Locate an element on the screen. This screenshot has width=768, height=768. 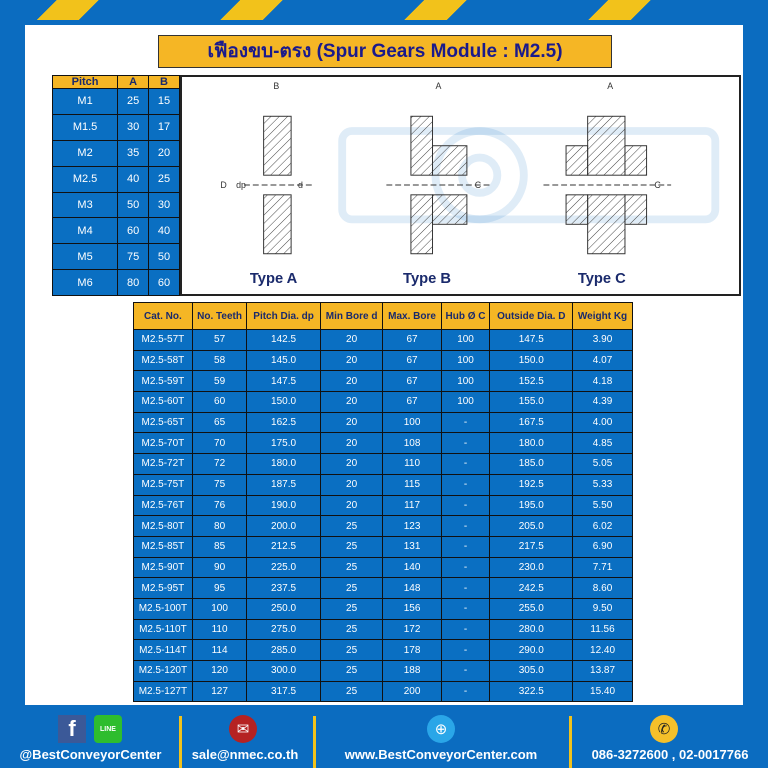
page-title: เฟืองขบ-ตรง (Spur Gears Module : M2.5) is located at coordinates (385, 51).